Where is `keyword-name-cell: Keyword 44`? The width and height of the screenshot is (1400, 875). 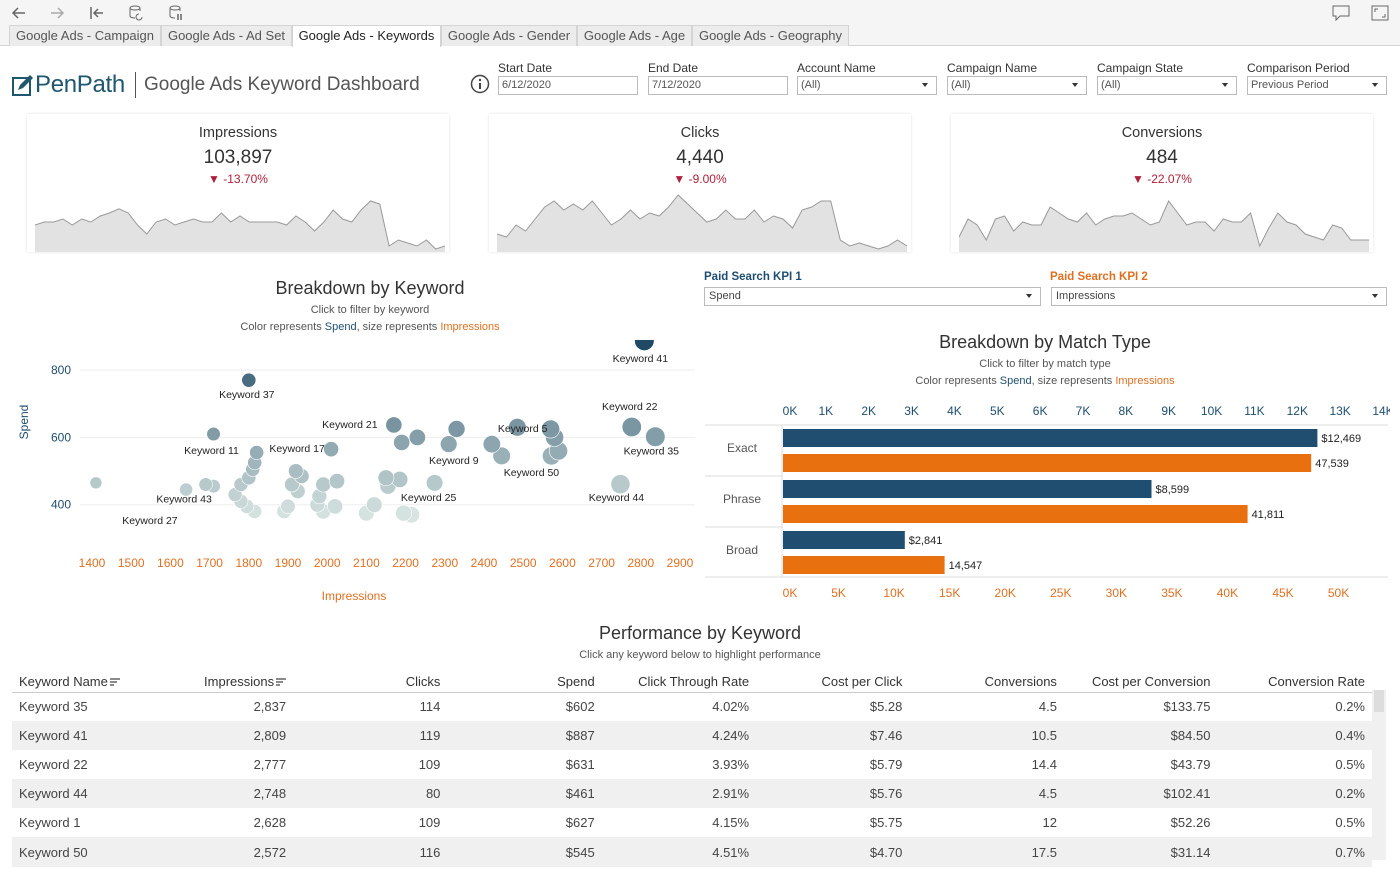
keyword-name-cell: Keyword 44 is located at coordinates (72, 794).